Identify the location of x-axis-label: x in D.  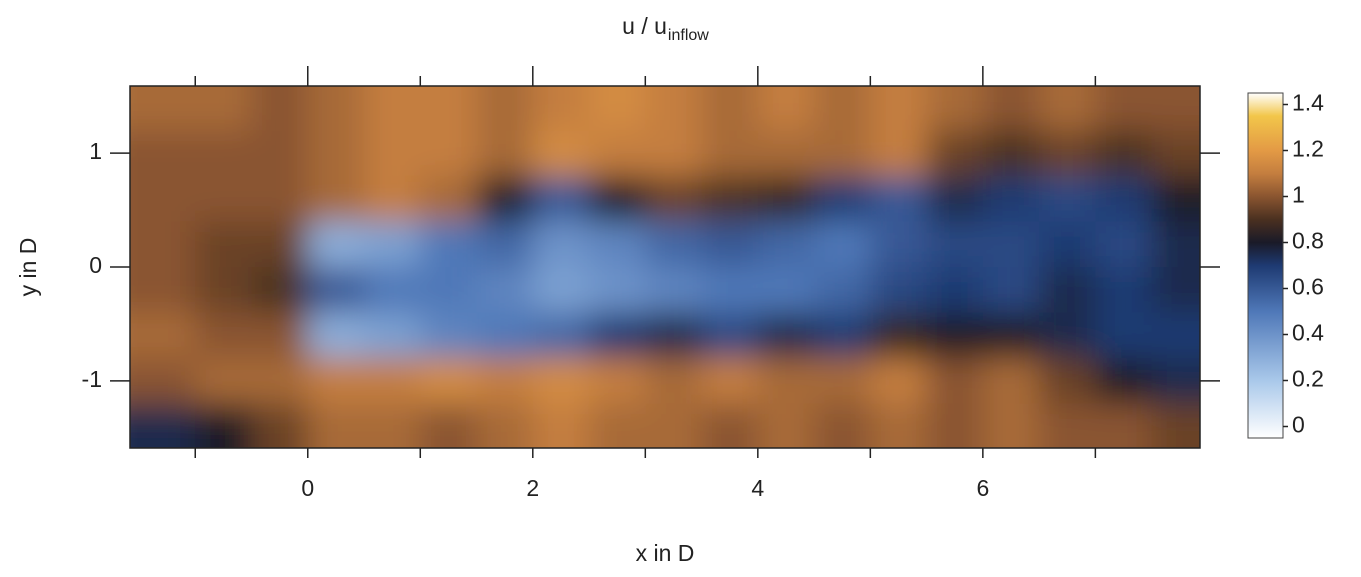
(665, 553).